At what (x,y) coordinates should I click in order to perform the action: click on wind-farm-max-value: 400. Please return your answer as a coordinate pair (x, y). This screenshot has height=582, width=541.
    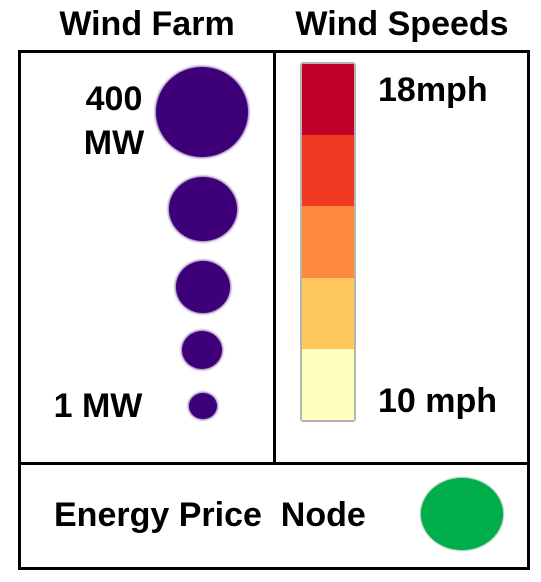
    Looking at the image, I should click on (114, 99).